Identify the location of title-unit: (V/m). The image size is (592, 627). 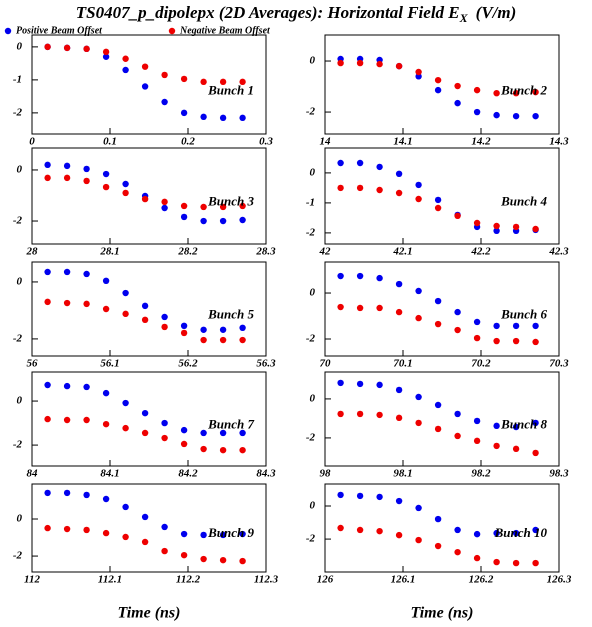
(496, 12).